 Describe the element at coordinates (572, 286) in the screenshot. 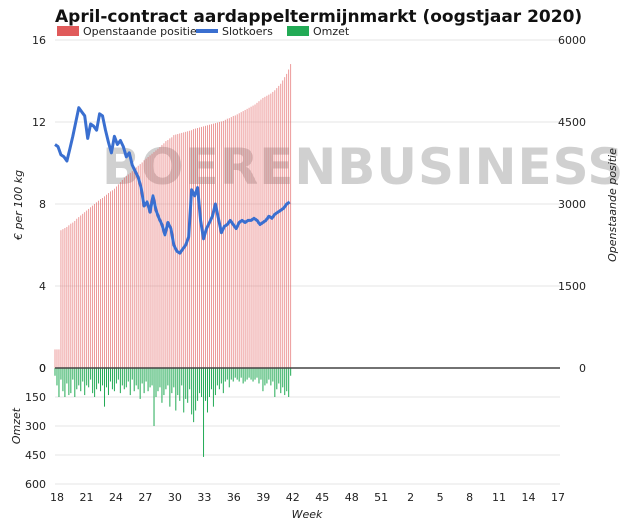

I see `right-tick-label: 1500` at that location.